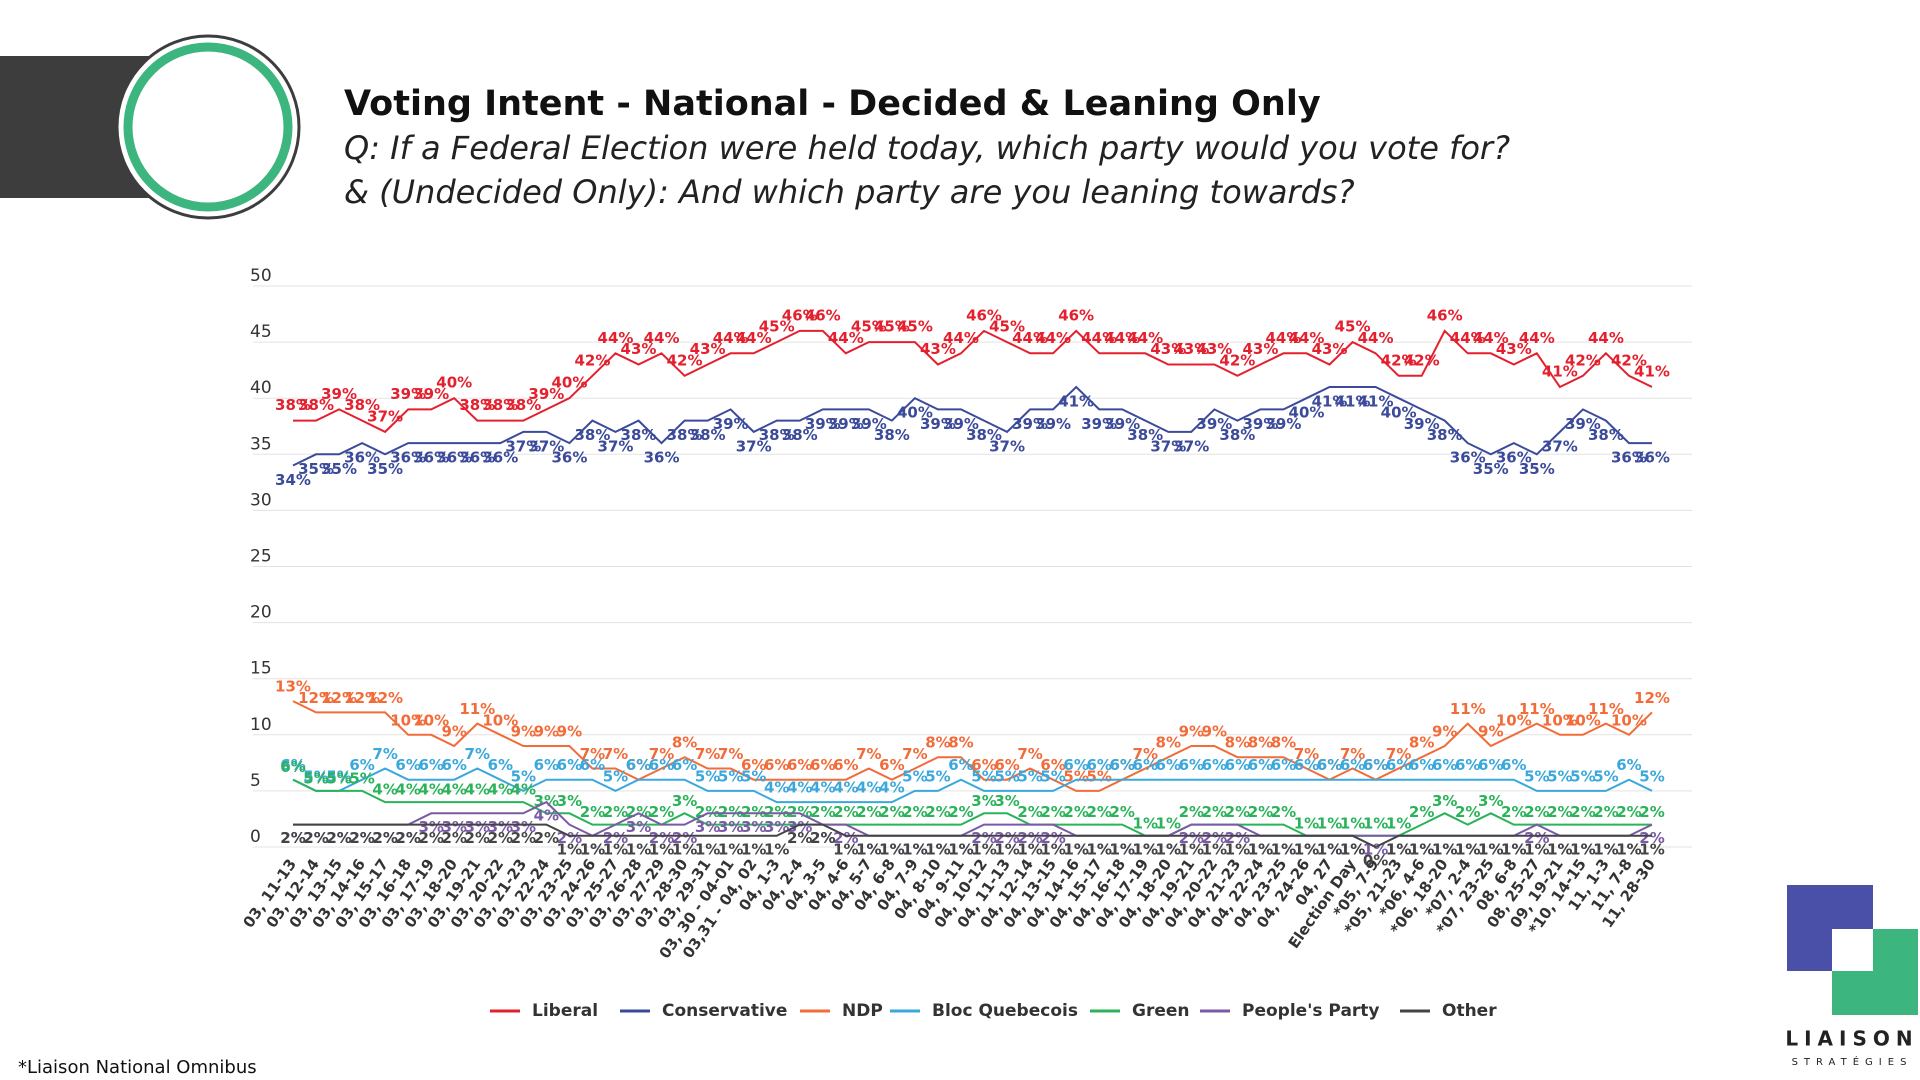 This screenshot has width=1920, height=1080. I want to click on data-label: 44%, so click(961, 338).